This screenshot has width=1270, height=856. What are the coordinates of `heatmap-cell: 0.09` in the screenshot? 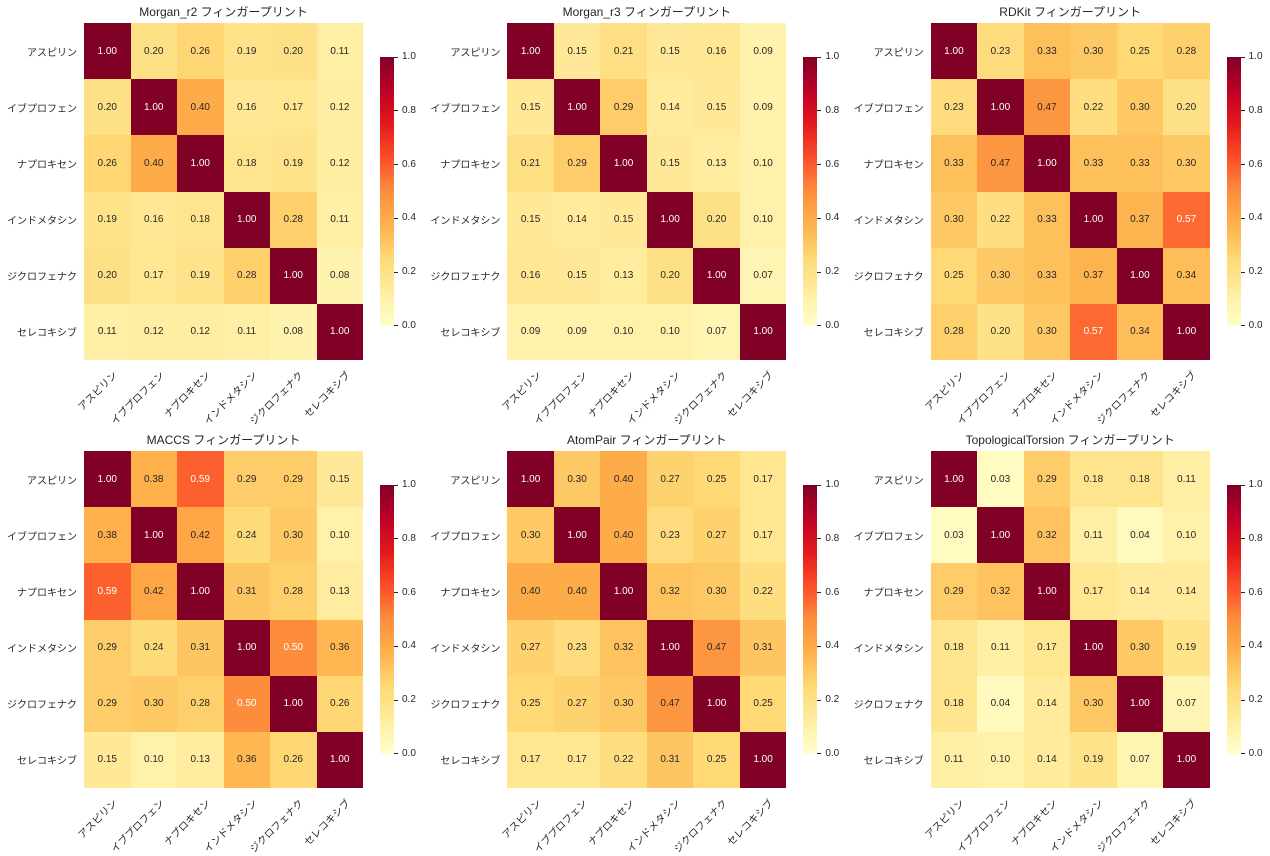 It's located at (763, 107).